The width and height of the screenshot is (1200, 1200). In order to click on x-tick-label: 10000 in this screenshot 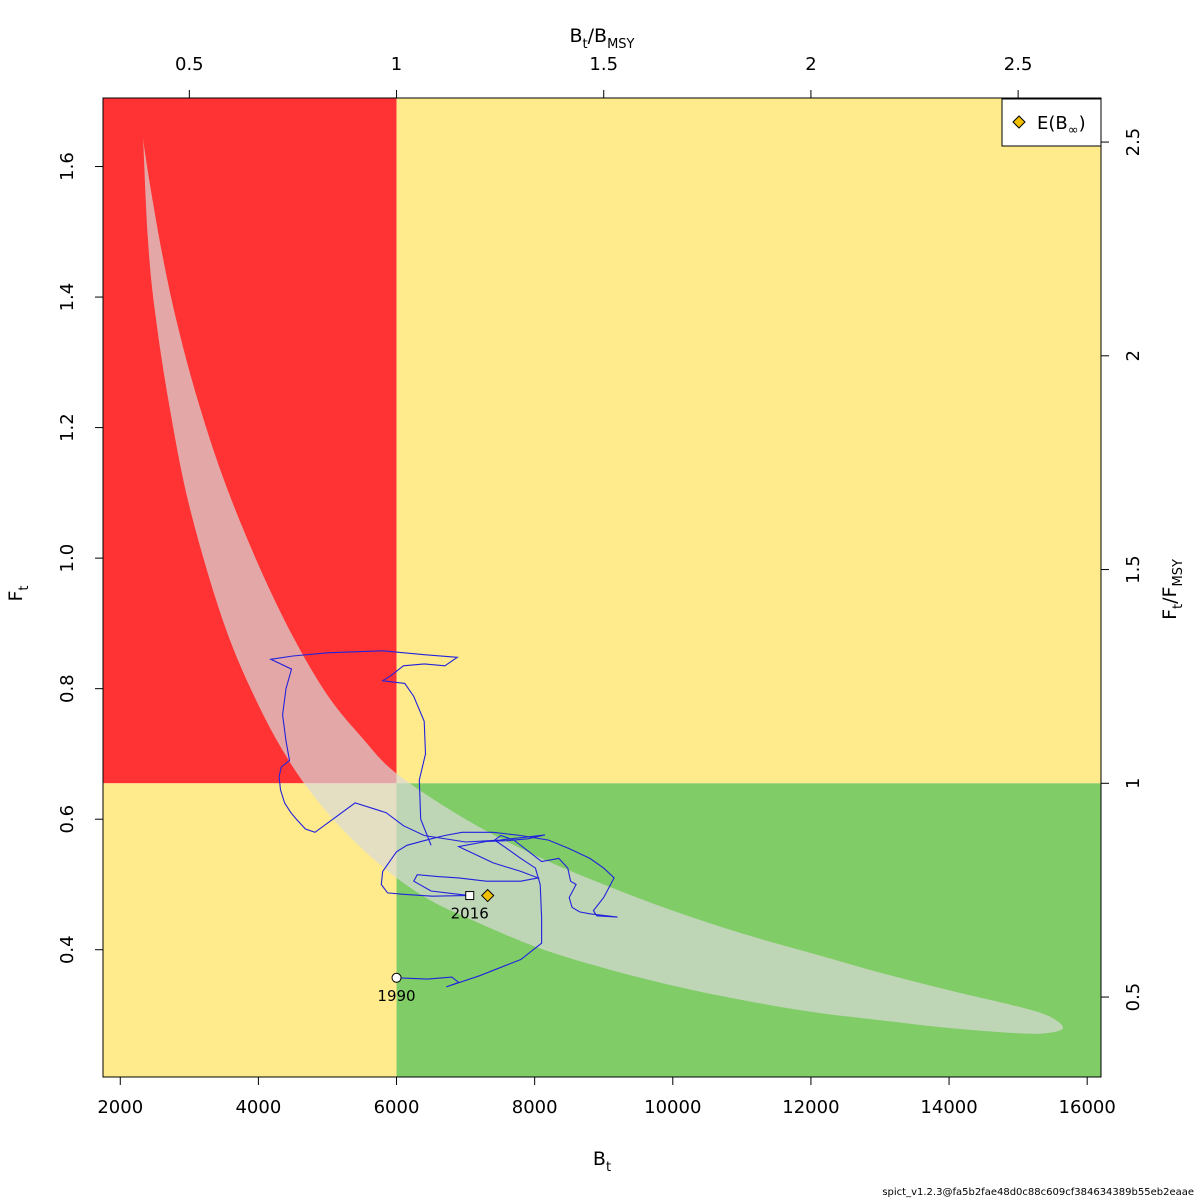, I will do `click(672, 1107)`.